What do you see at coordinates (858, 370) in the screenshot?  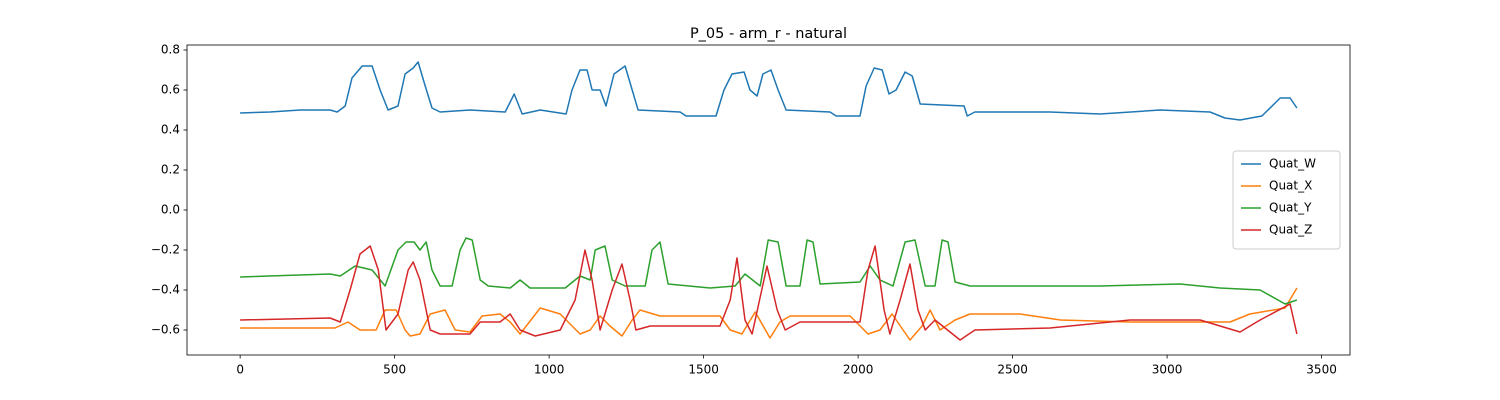 I see `x-tick-label: 2000` at bounding box center [858, 370].